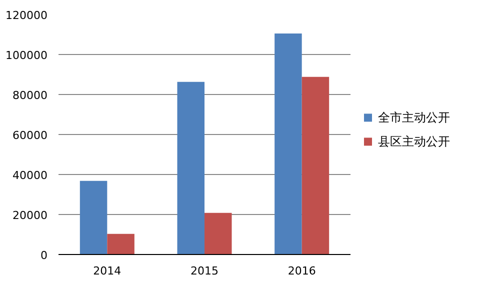 Image resolution: width=485 pixels, height=293 pixels. I want to click on x-tick-label: 2014, so click(107, 271).